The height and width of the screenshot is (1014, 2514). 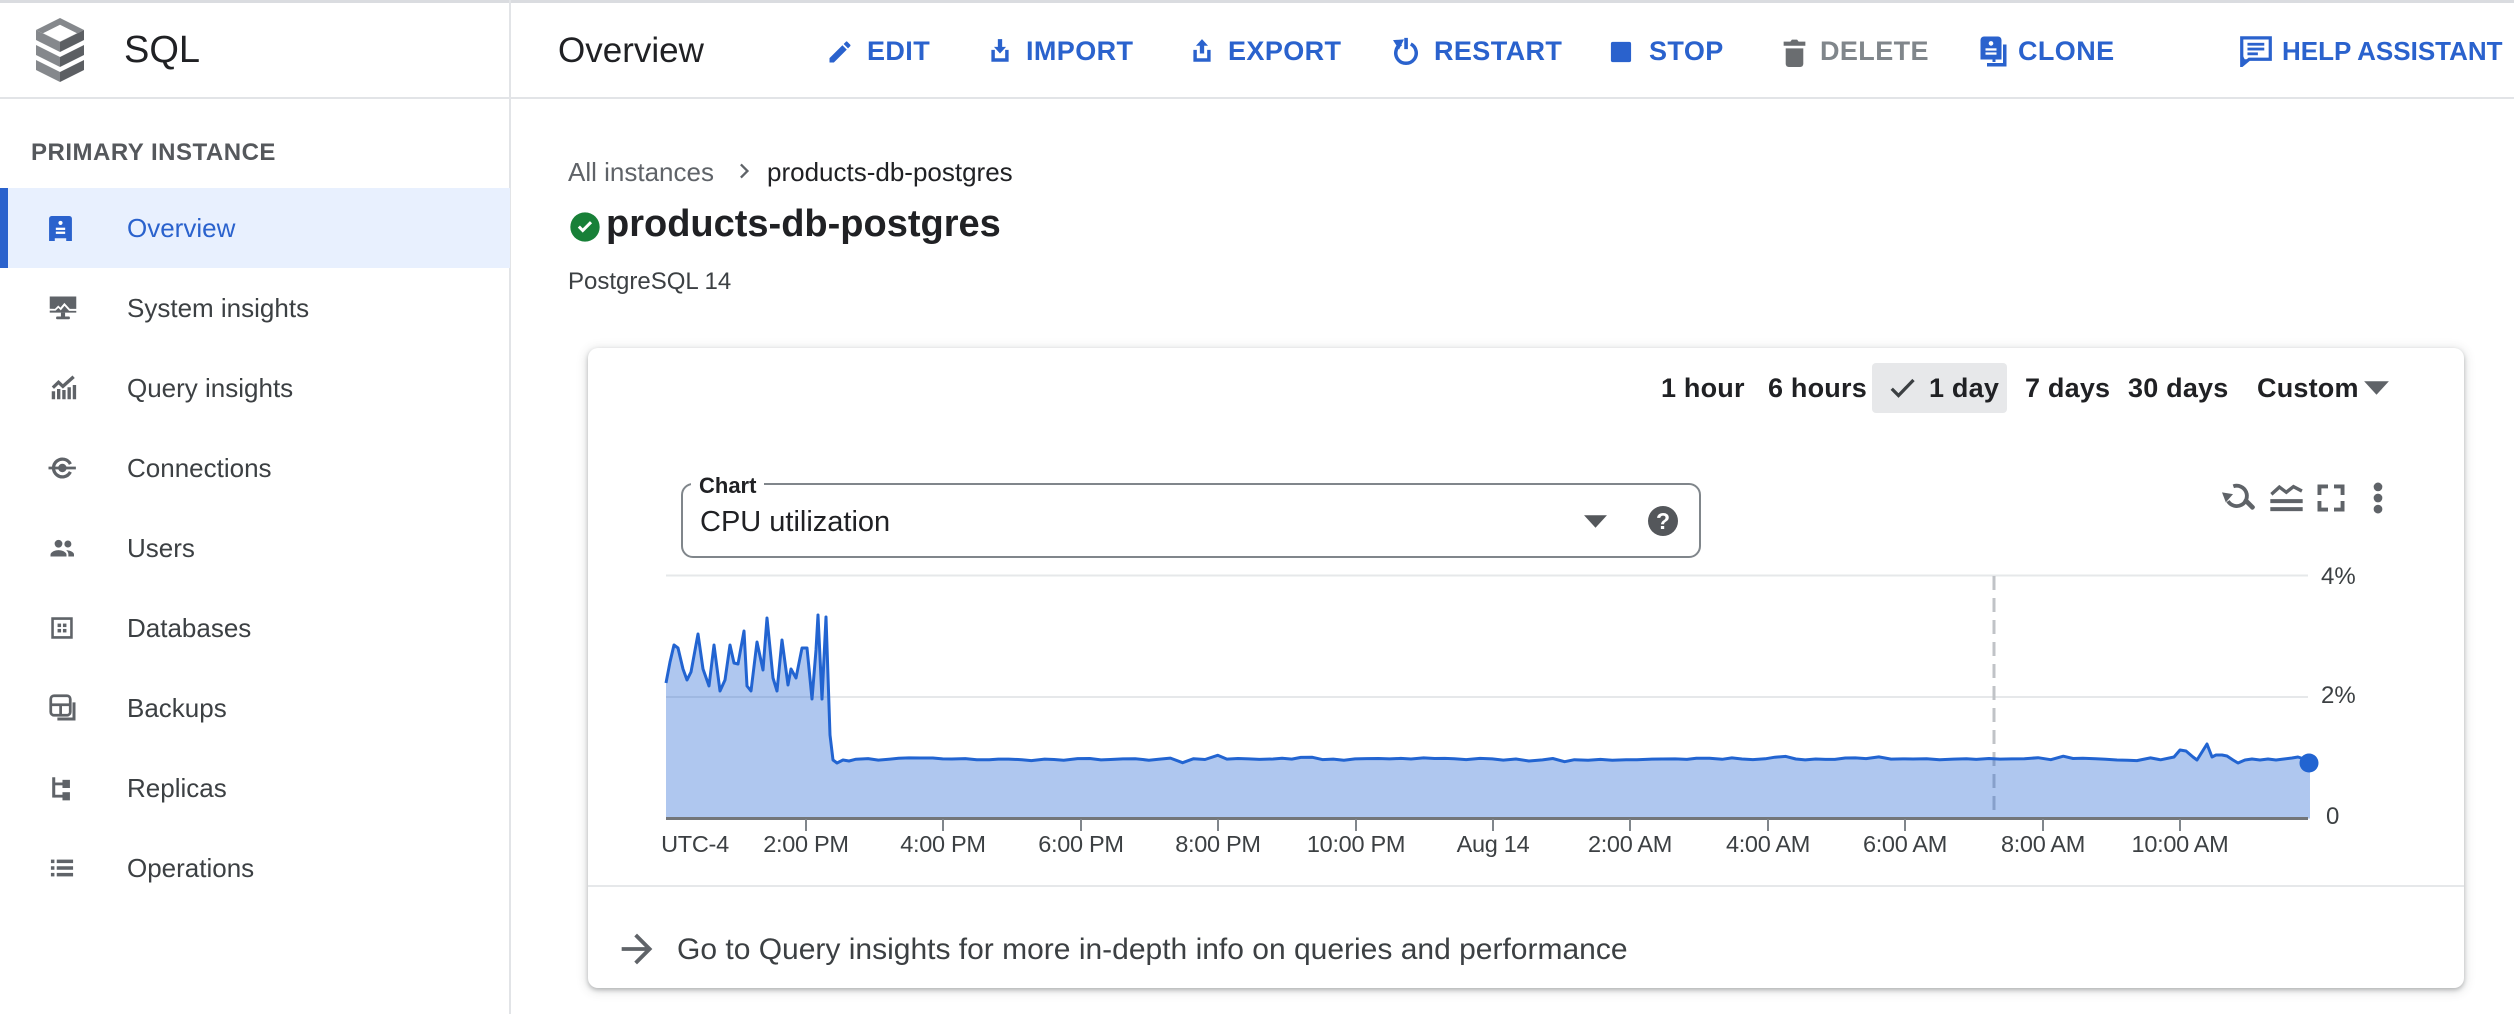 What do you see at coordinates (2180, 844) in the screenshot?
I see `svg-text: 10:00 AM` at bounding box center [2180, 844].